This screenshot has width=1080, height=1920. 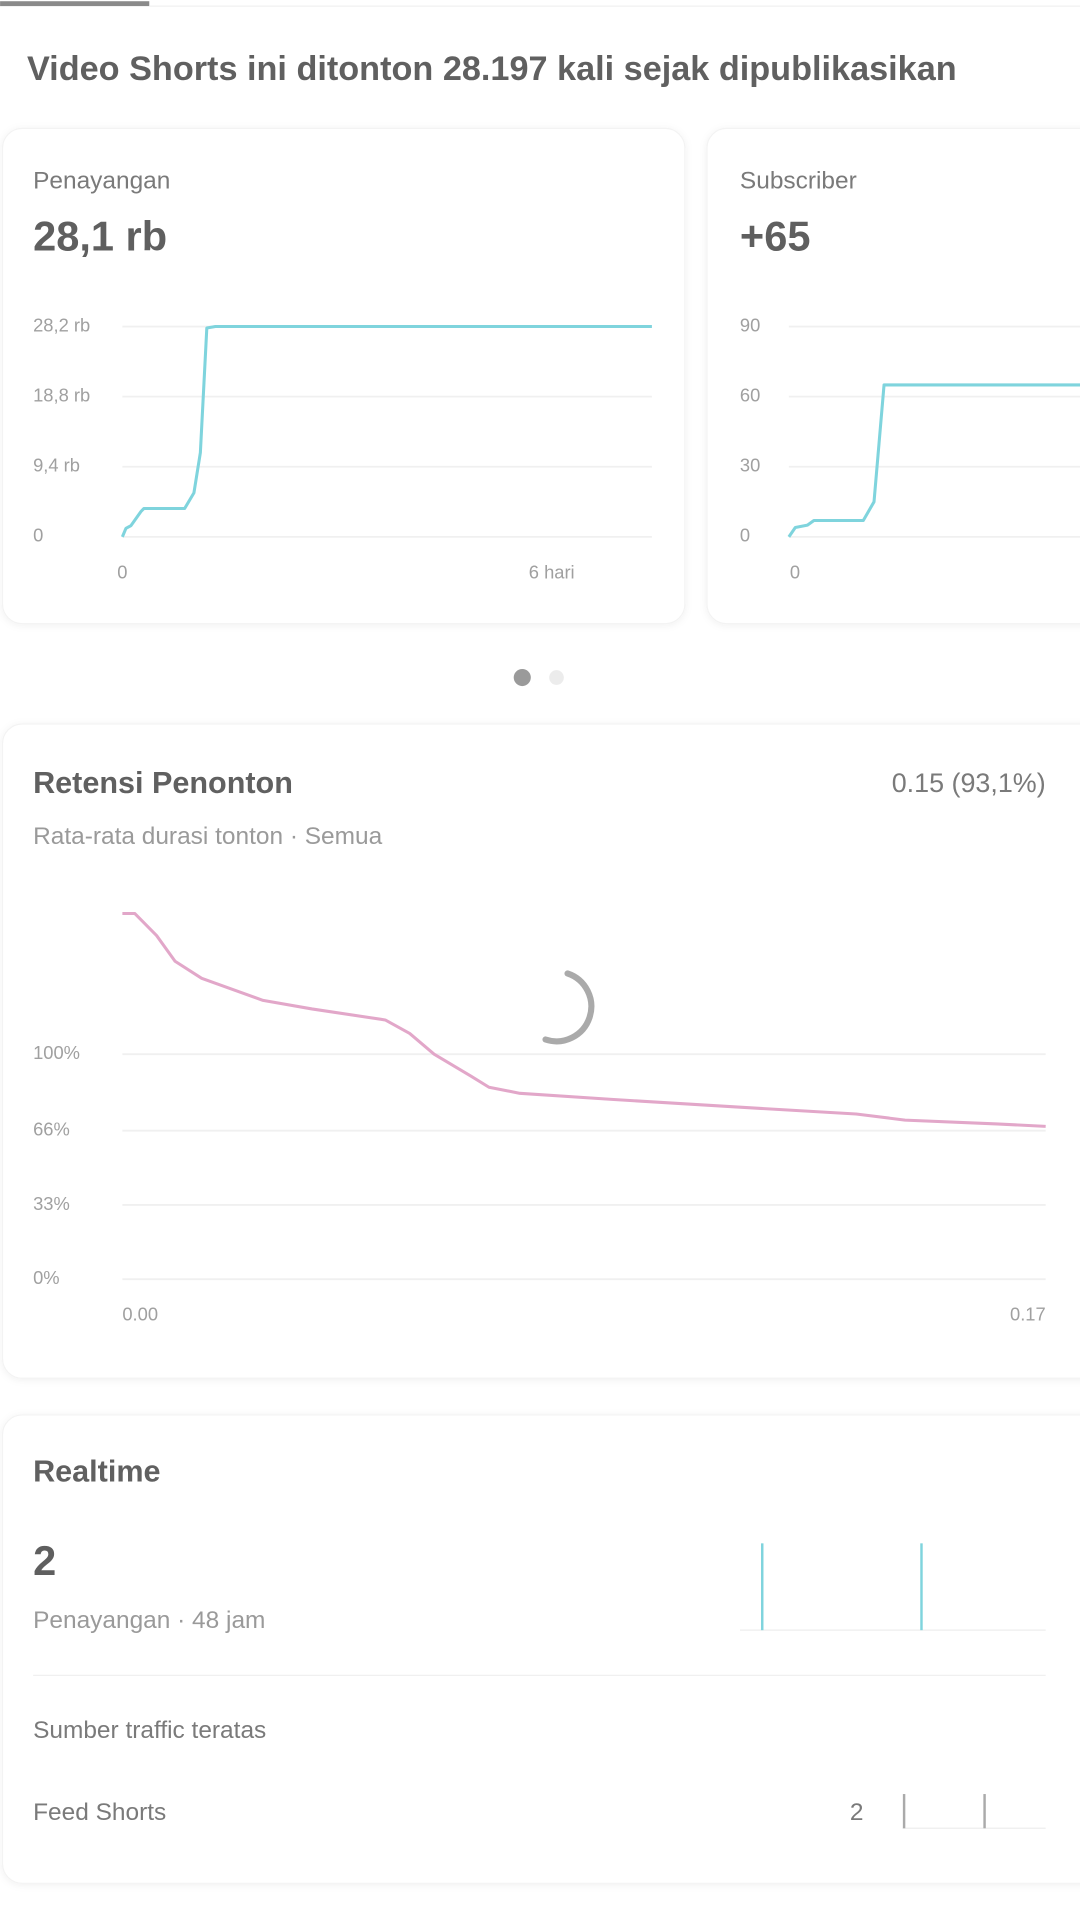 I want to click on page-dot, so click(x=556, y=677).